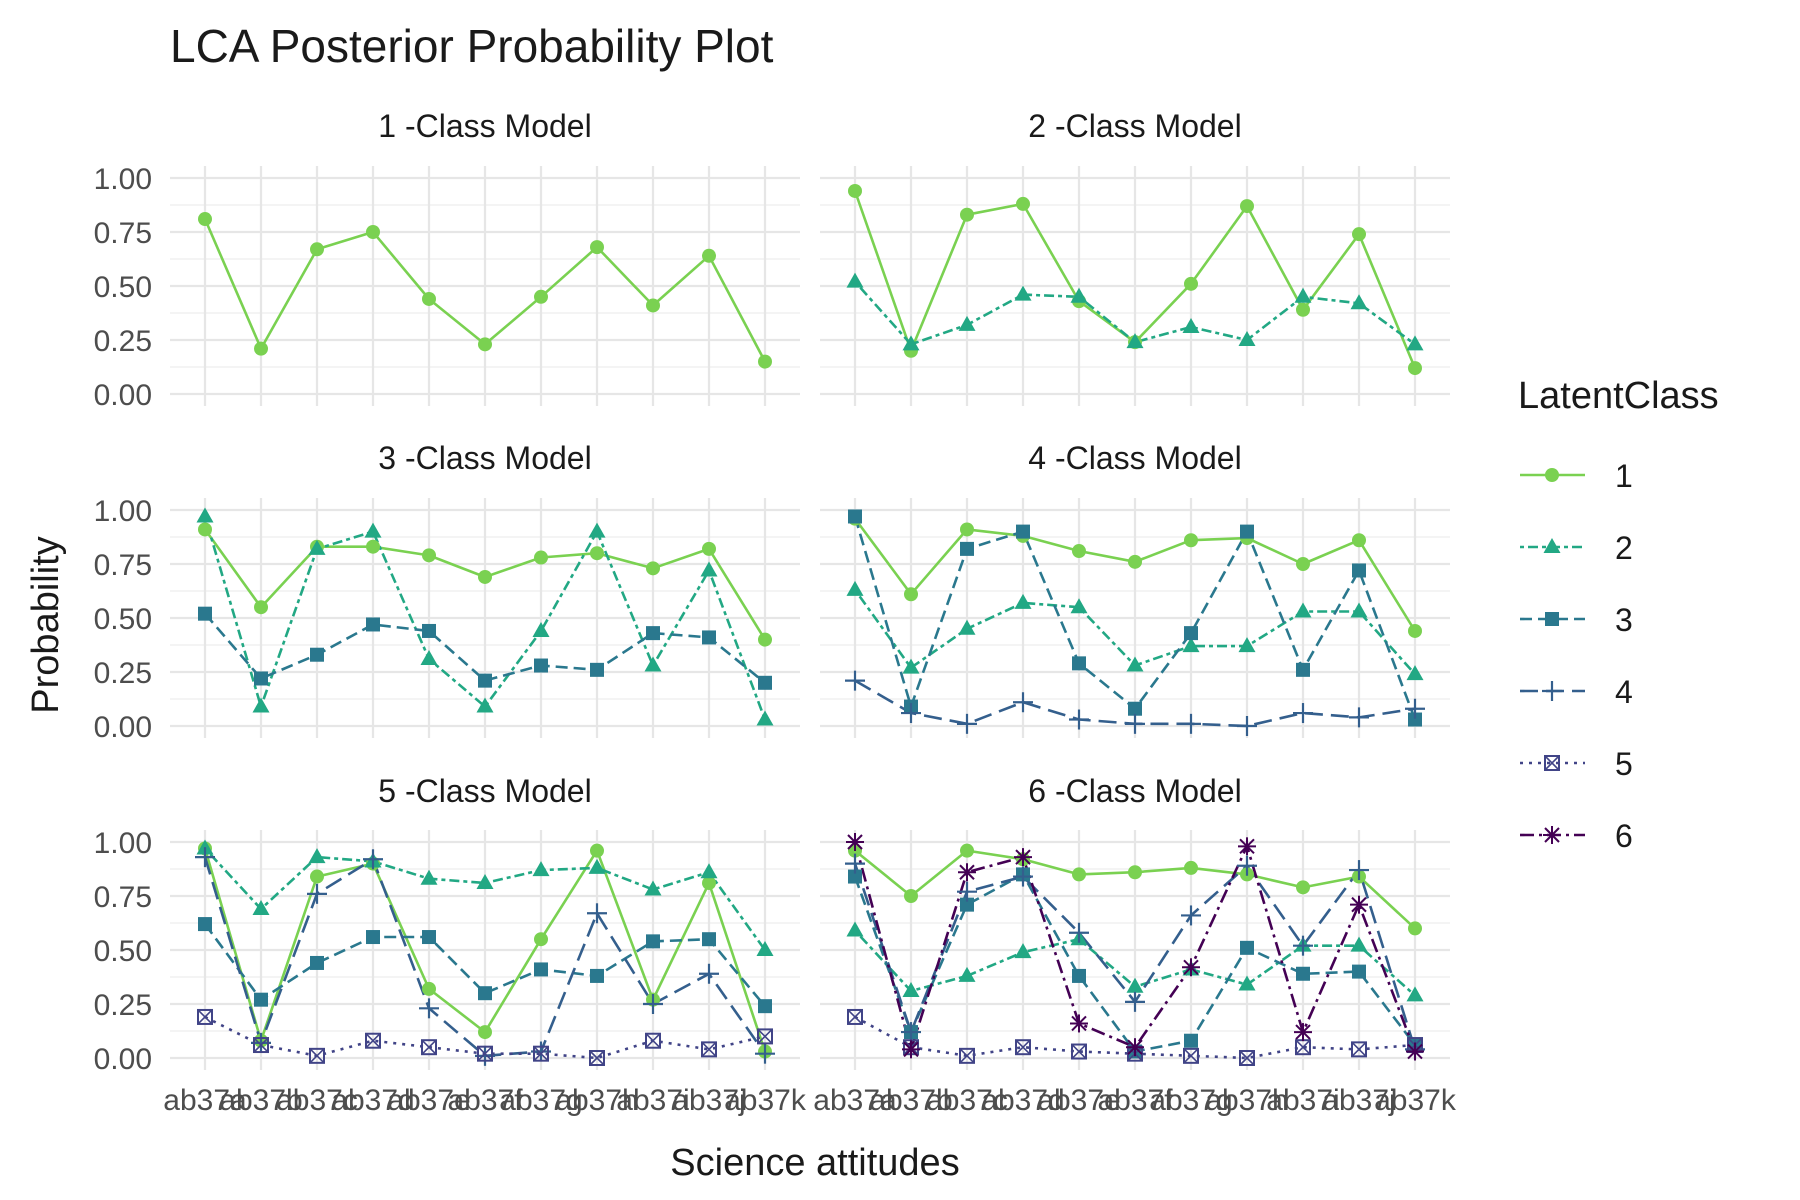 This screenshot has height=1200, width=1800. What do you see at coordinates (484, 791) in the screenshot?
I see `panel-title: 5 -Class Model` at bounding box center [484, 791].